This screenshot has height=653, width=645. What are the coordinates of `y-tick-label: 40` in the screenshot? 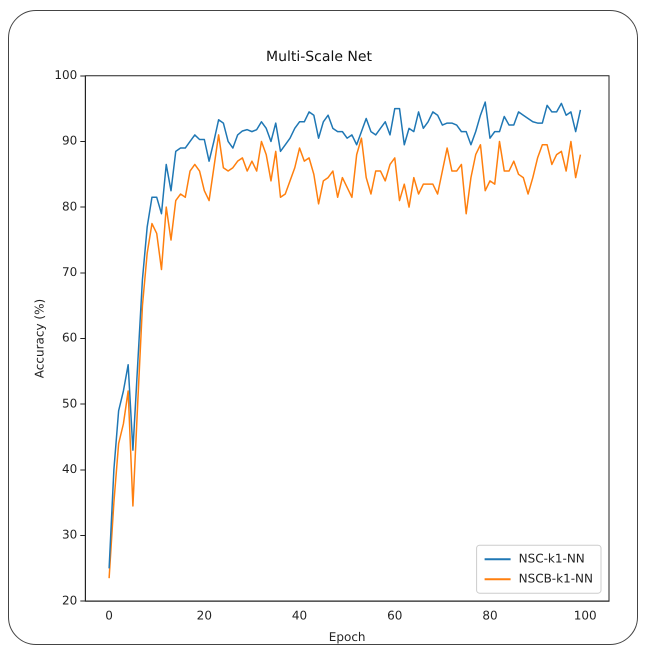 It's located at (70, 469).